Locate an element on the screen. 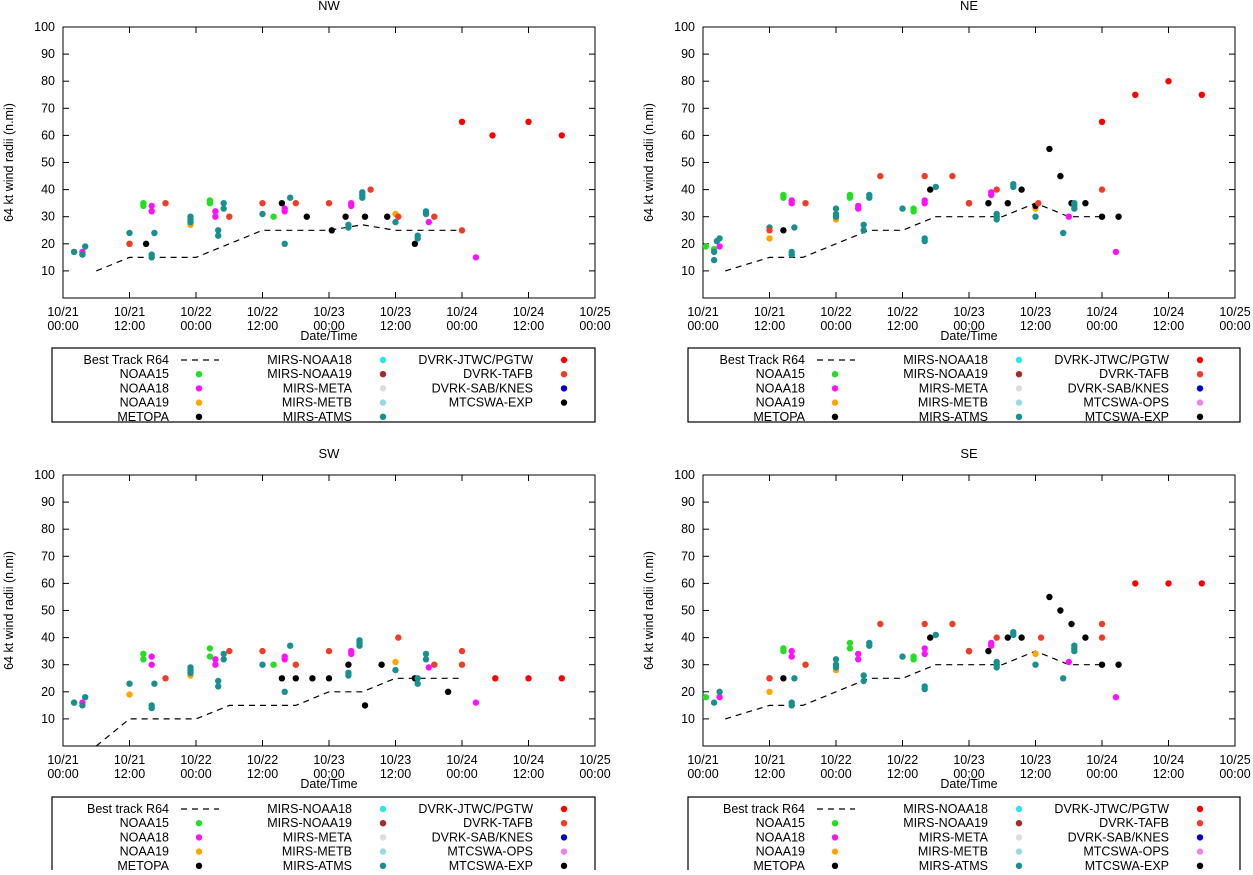 This screenshot has width=1253, height=875. legend-frame is located at coordinates (964, 834).